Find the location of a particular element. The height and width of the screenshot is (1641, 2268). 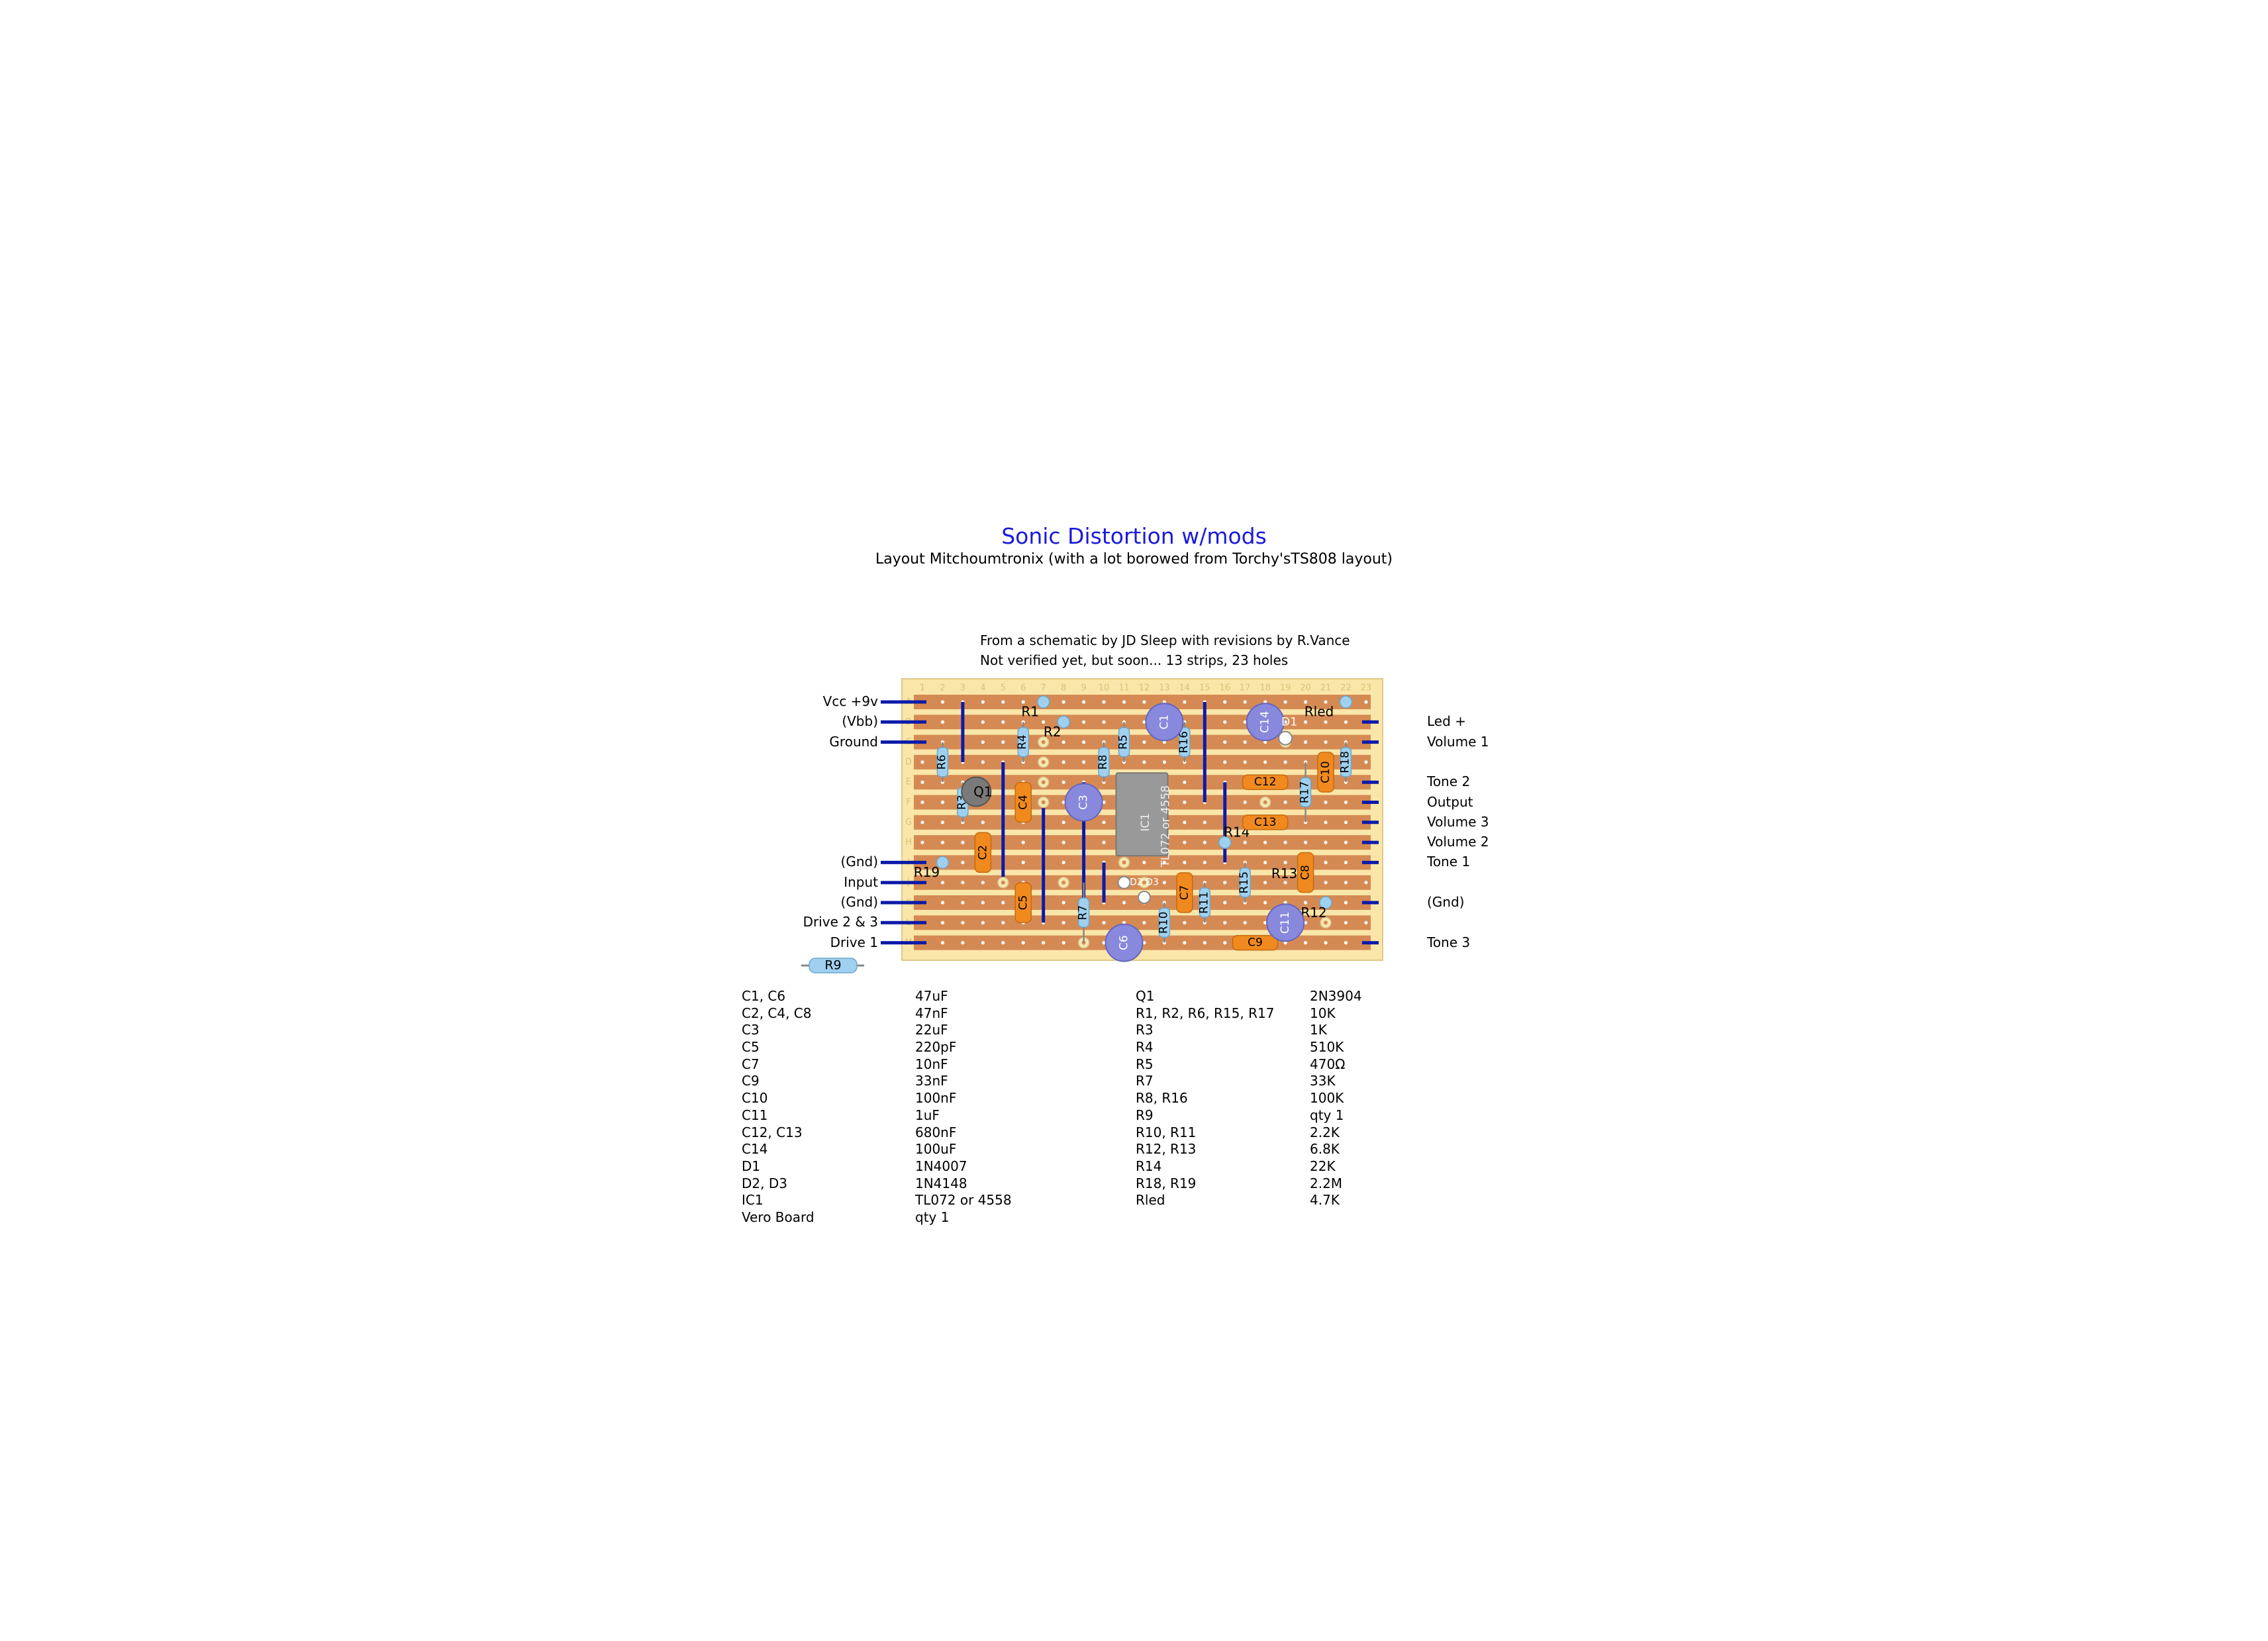

hole-number-label: 14 is located at coordinates (1185, 688).